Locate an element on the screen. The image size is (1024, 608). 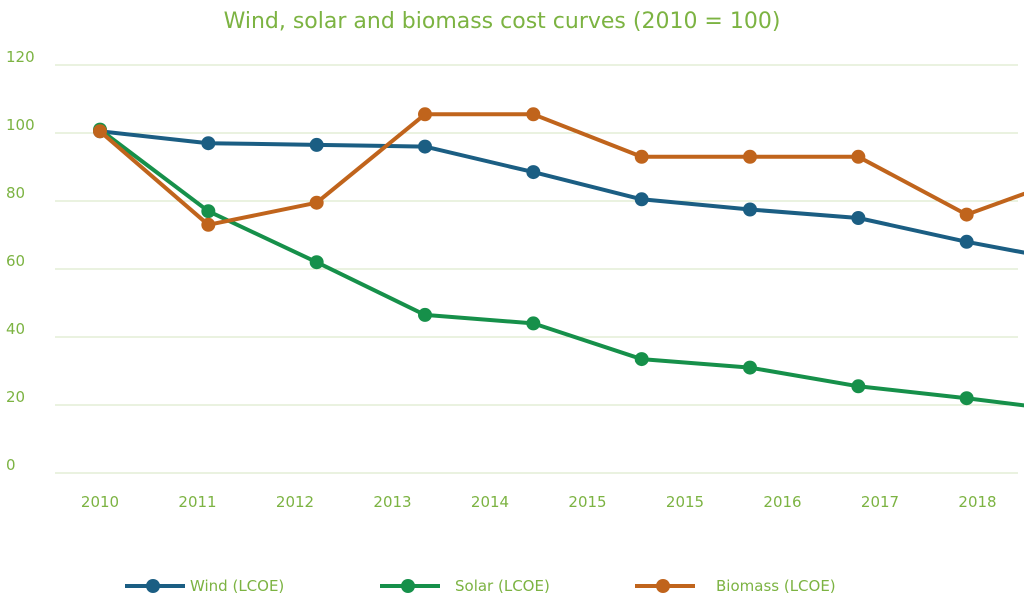
y-axis-ticks: 0 20 40 60 80 100 120 is located at coordinates (20, 261).